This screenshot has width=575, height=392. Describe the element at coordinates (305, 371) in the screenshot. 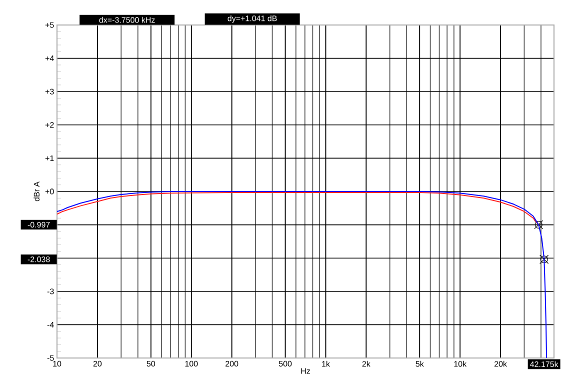

I see `x-axis-title: Hz` at that location.